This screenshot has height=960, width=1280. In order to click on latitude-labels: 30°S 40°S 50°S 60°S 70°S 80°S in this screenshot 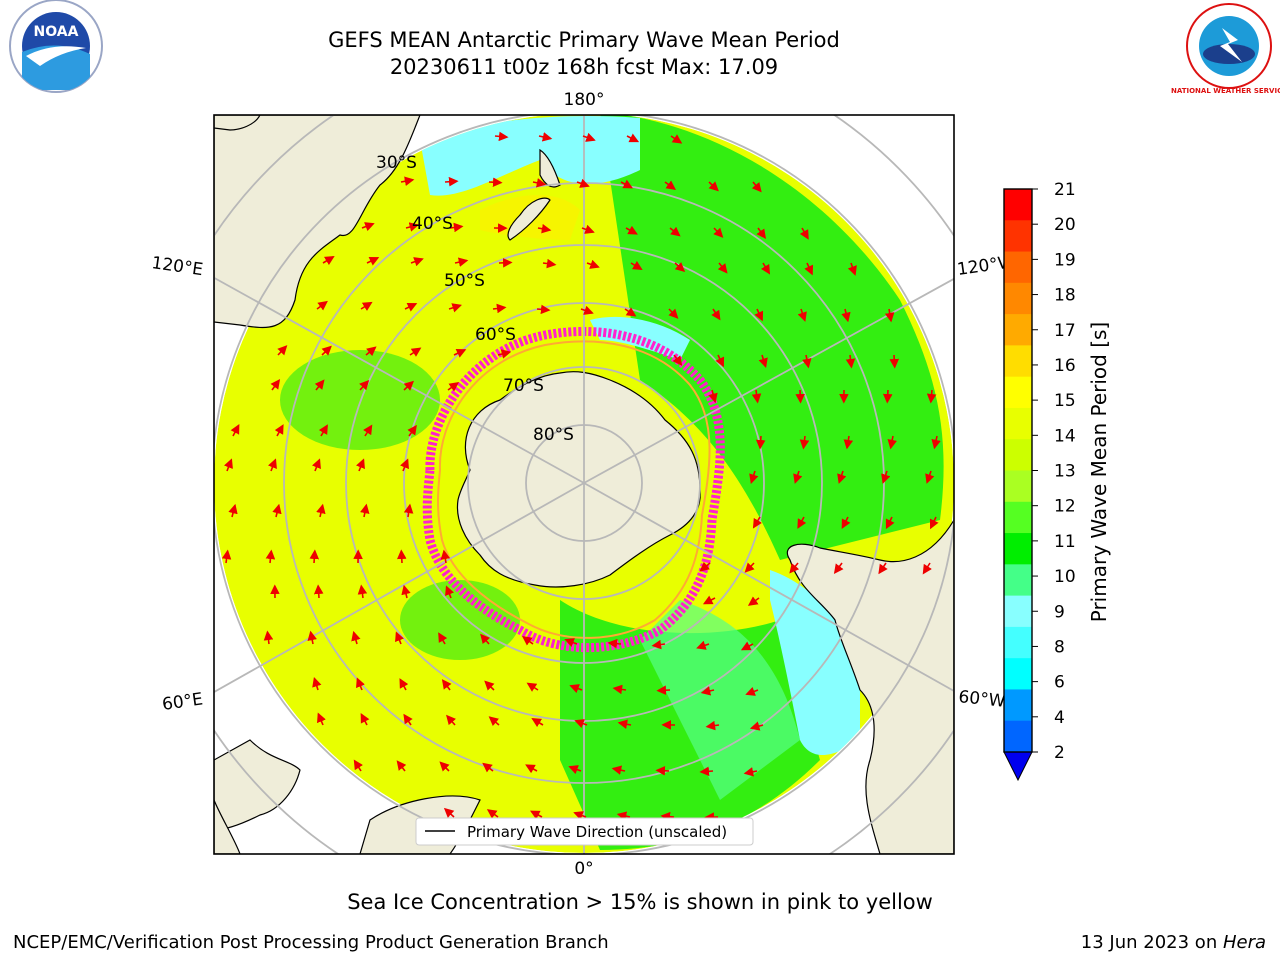, I will do `click(475, 299)`.